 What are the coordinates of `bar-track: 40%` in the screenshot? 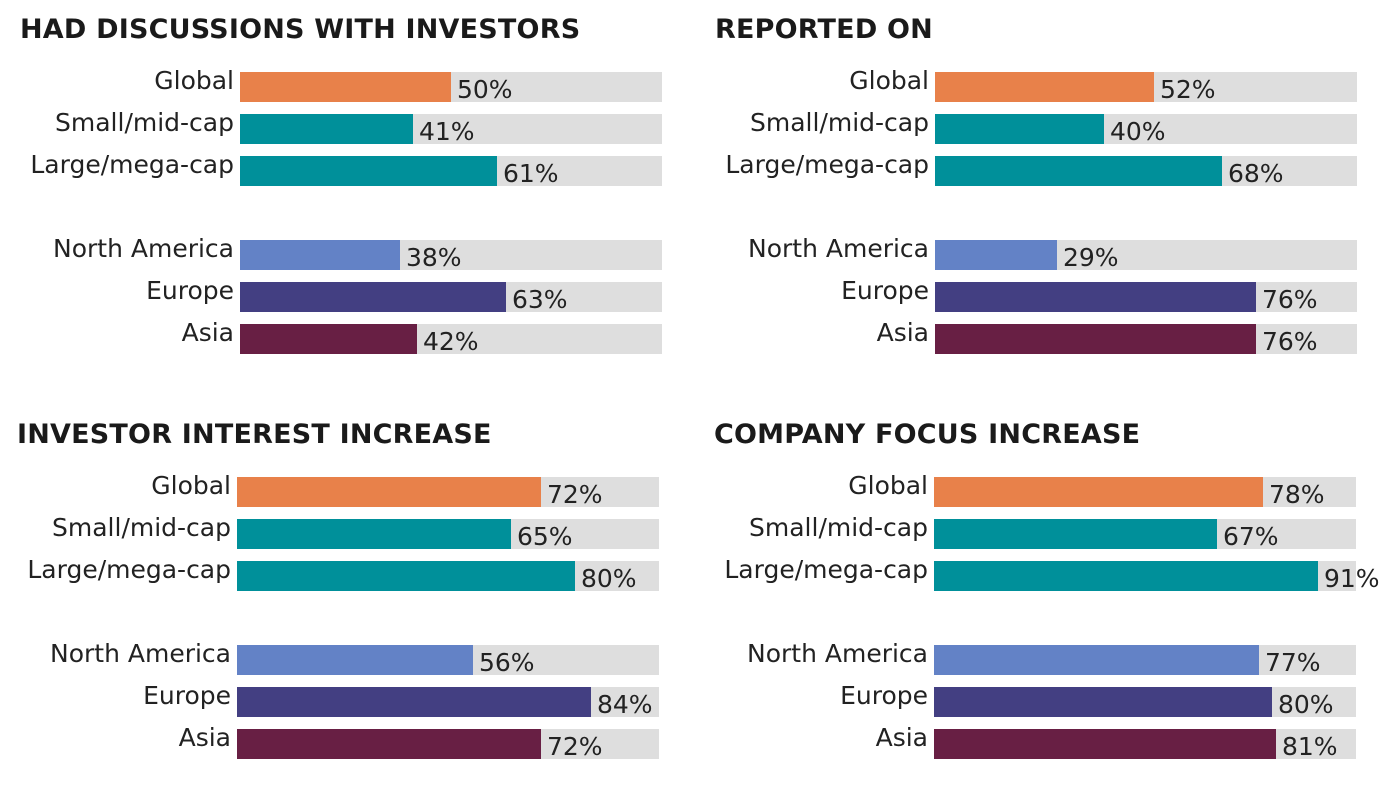 It's located at (1146, 130).